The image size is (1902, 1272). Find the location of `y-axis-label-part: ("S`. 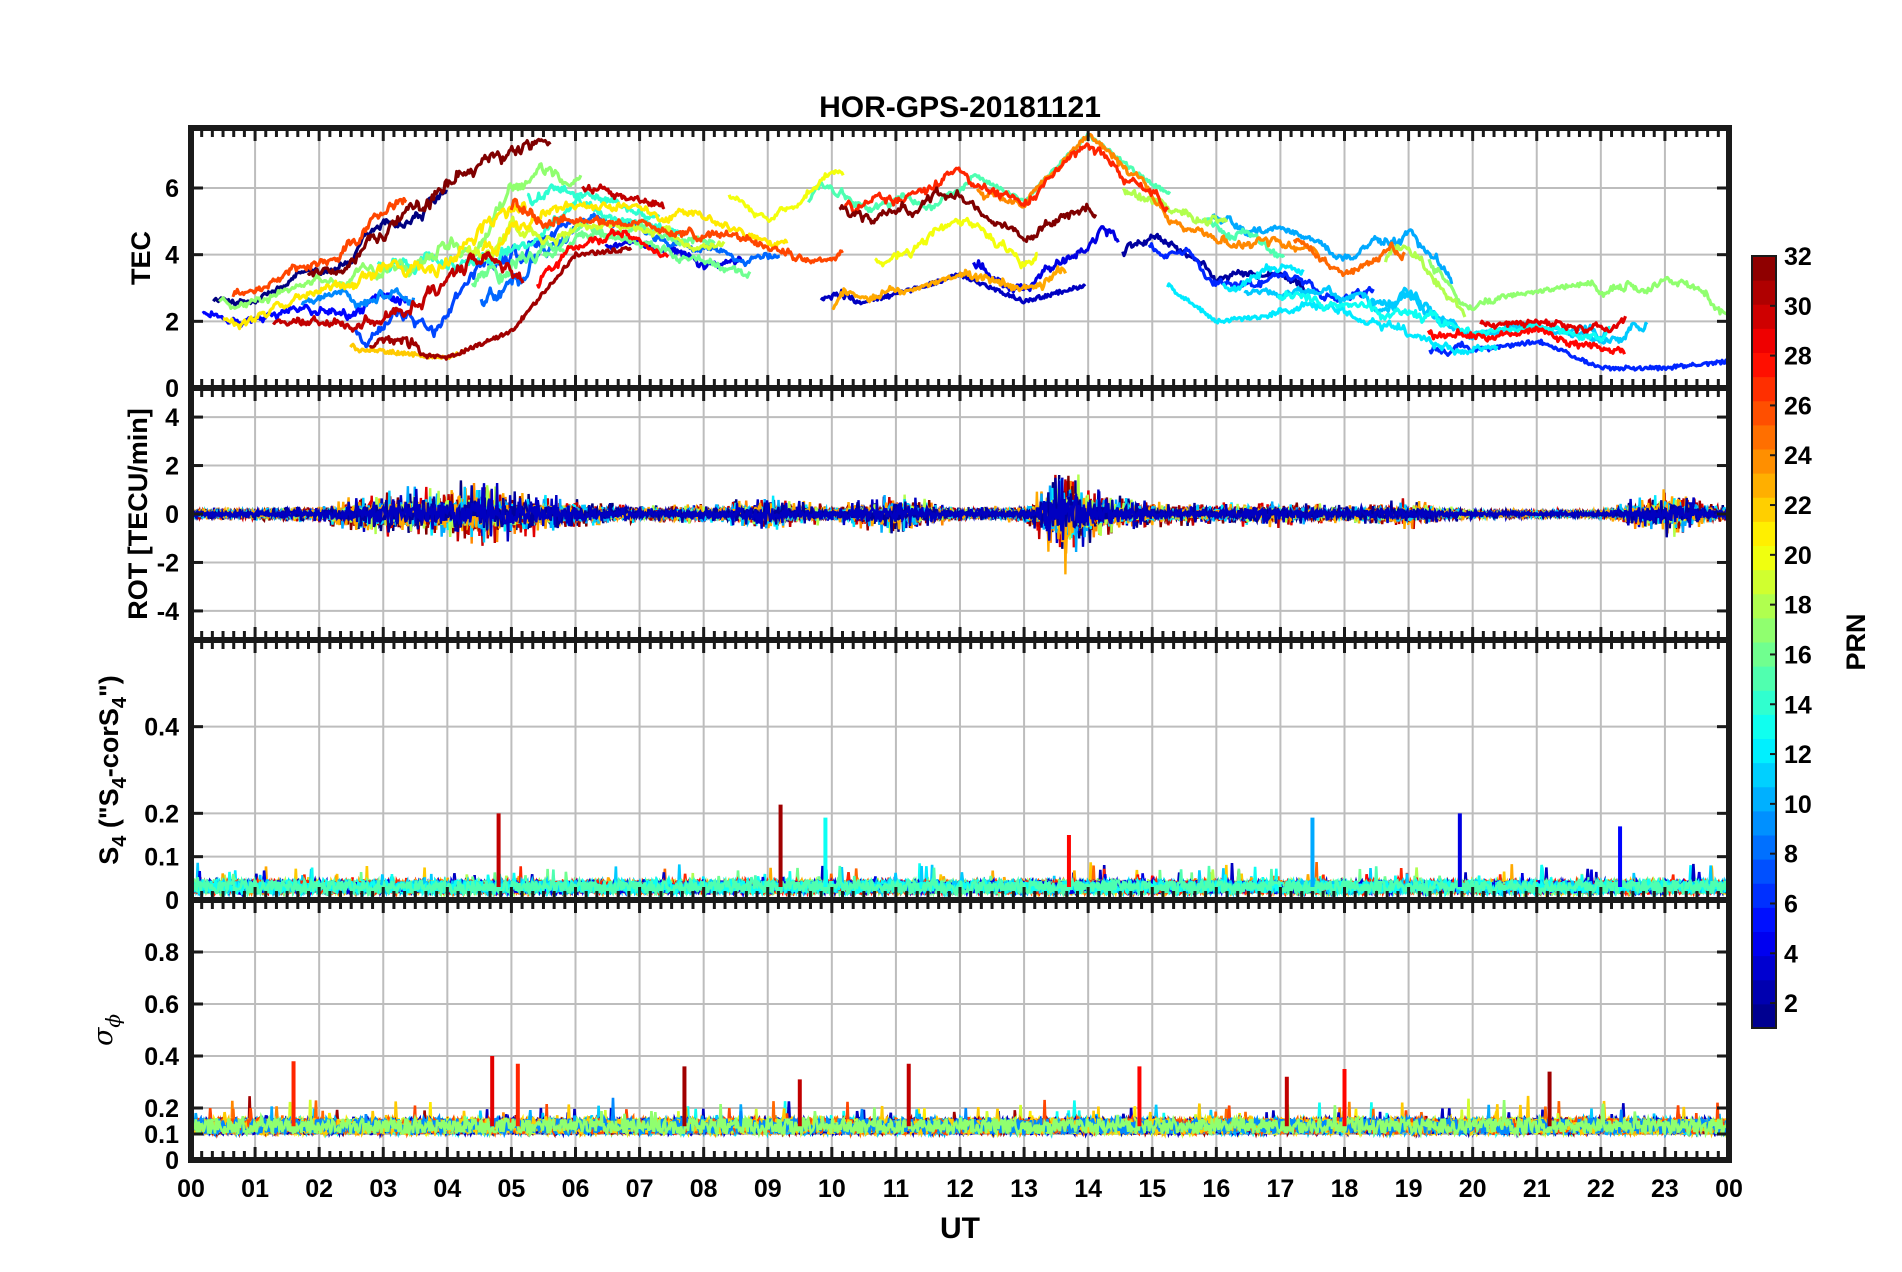

y-axis-label-part: ("S is located at coordinates (109, 811).